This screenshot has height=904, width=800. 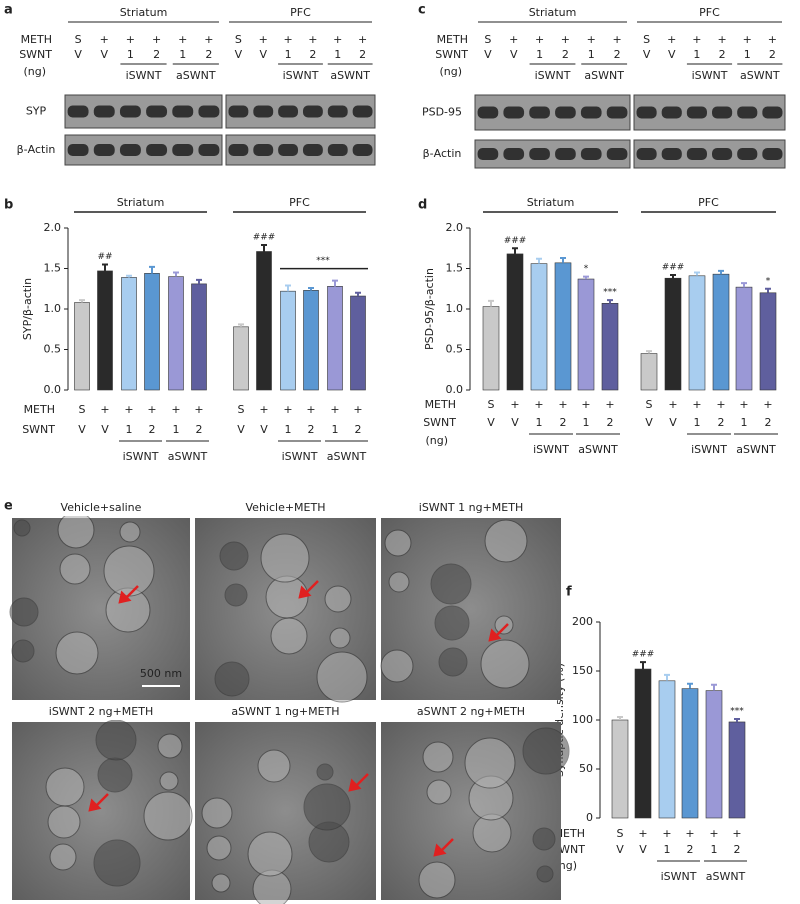 I want to click on subgroup-label: aSWNT, so click(x=347, y=456).